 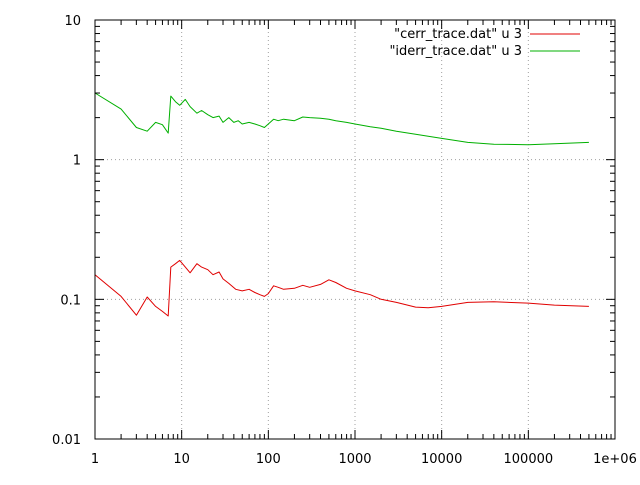 What do you see at coordinates (354, 459) in the screenshot?
I see `x-tick-label: 1000` at bounding box center [354, 459].